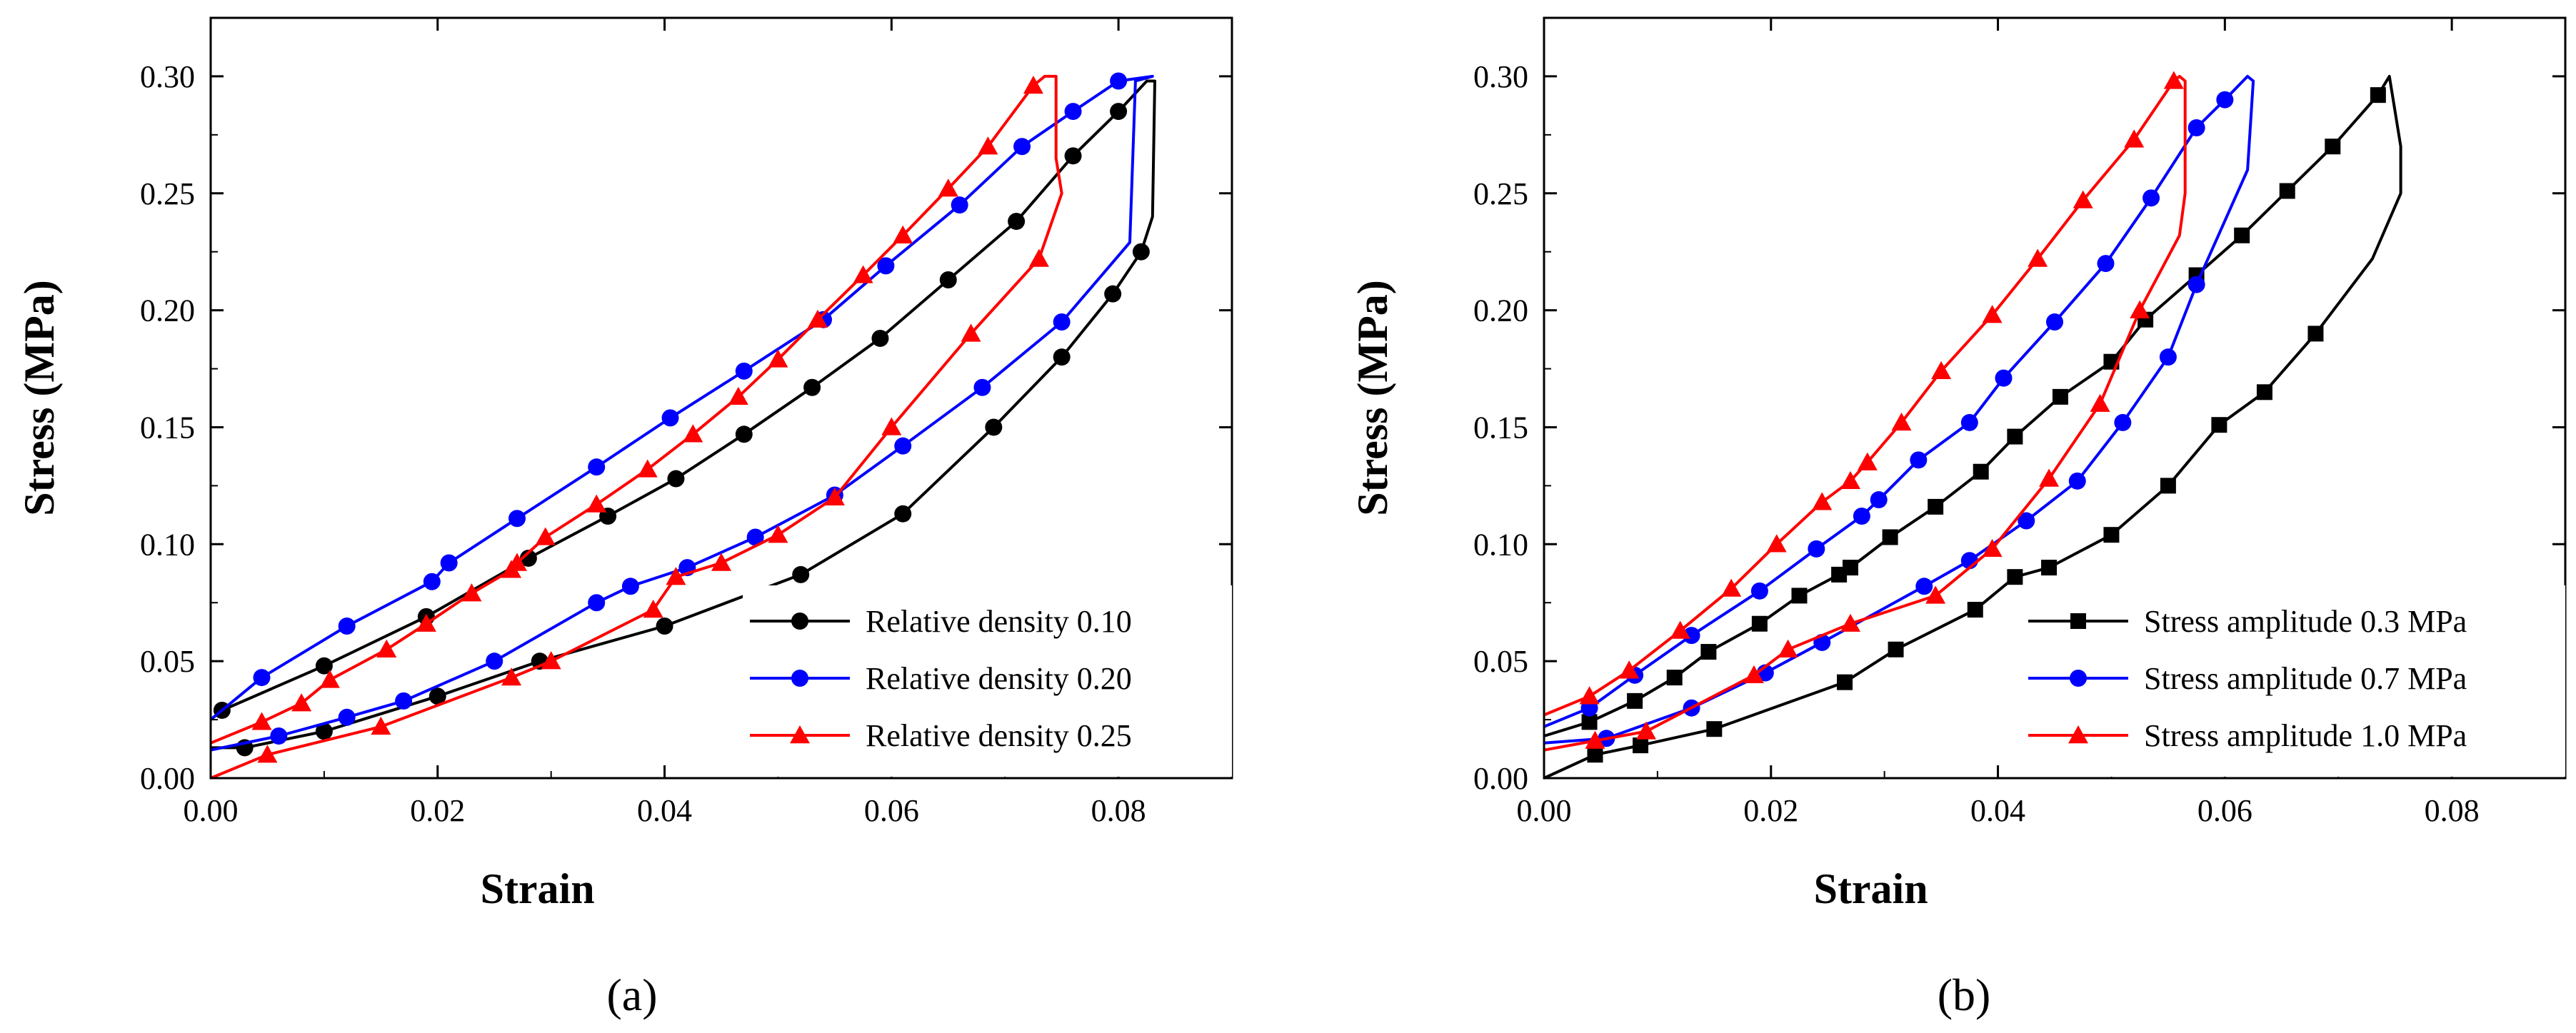  I want to click on y-tick-label: 0.20, so click(167, 311).